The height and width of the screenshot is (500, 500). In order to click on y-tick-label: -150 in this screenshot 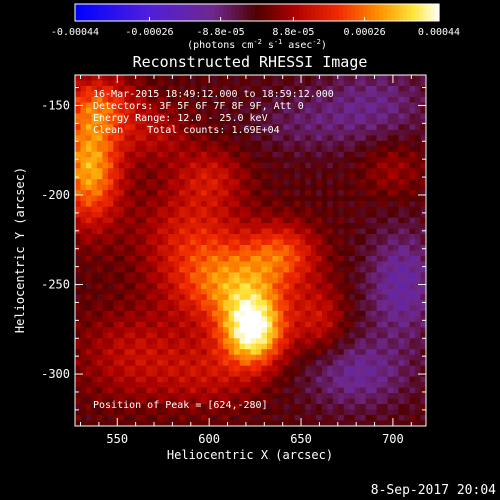, I will do `click(55, 105)`.